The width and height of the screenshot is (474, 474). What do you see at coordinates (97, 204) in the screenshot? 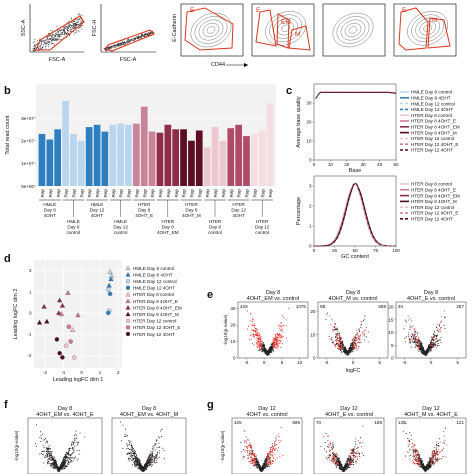
I see `group-label: HMLE` at bounding box center [97, 204].